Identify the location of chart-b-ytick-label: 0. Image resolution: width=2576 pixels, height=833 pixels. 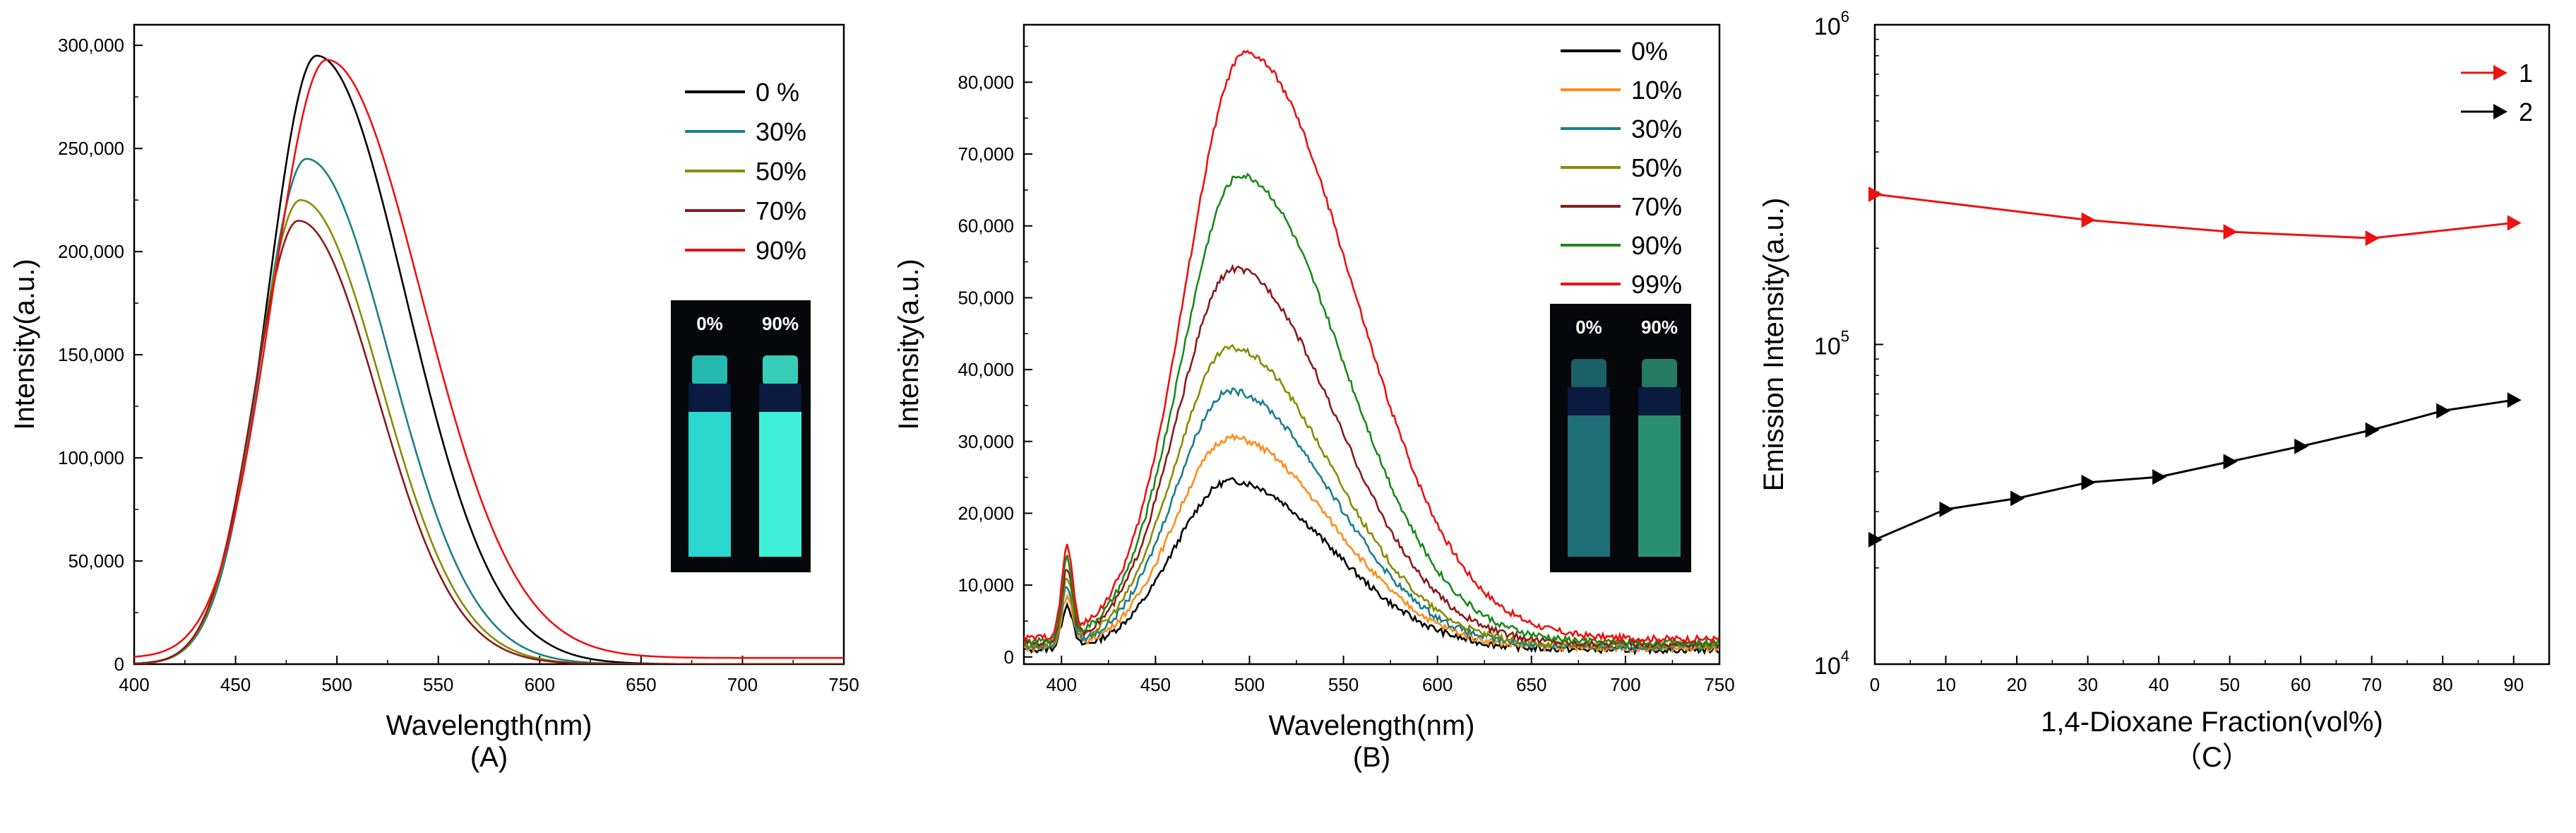
(1009, 657).